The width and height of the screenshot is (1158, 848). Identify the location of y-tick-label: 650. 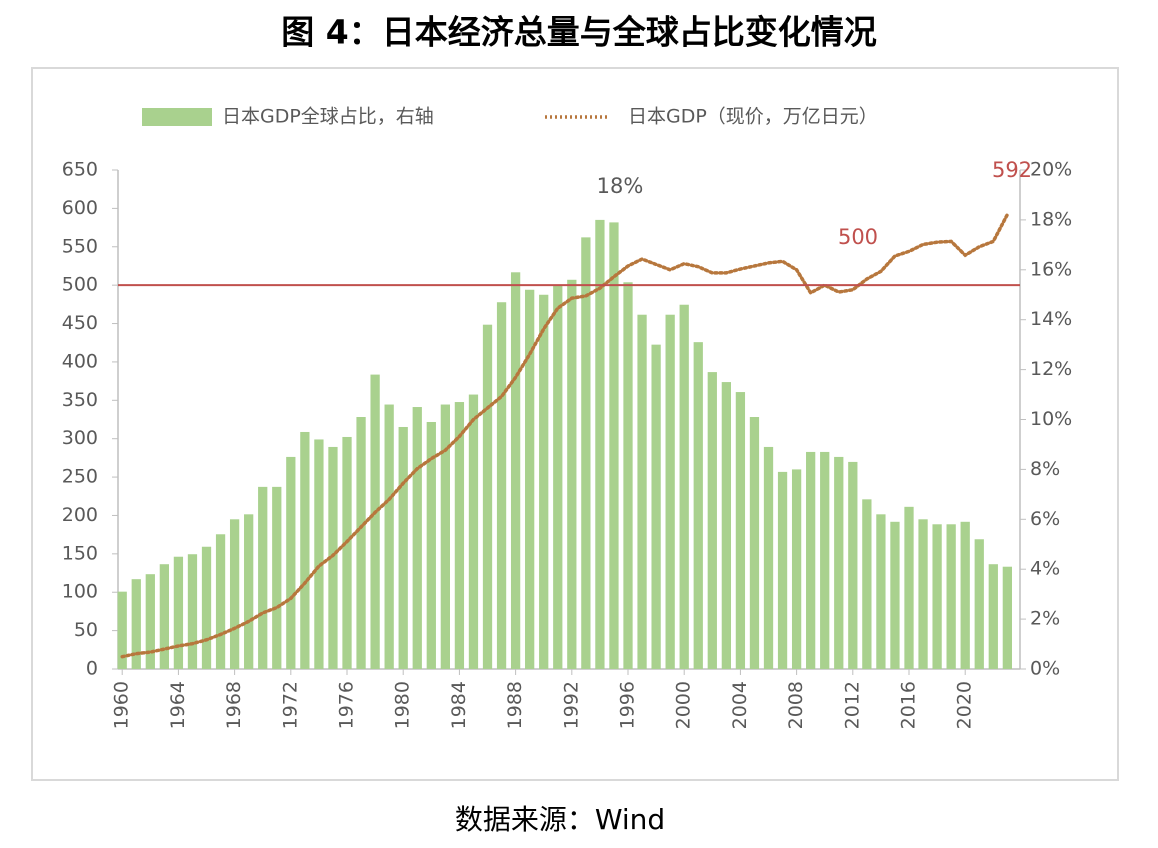
(80, 170).